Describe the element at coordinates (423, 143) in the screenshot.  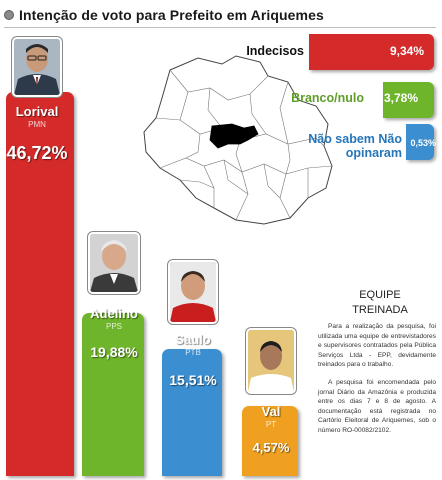
I see `other-value-nao-sabem: 0,53%` at that location.